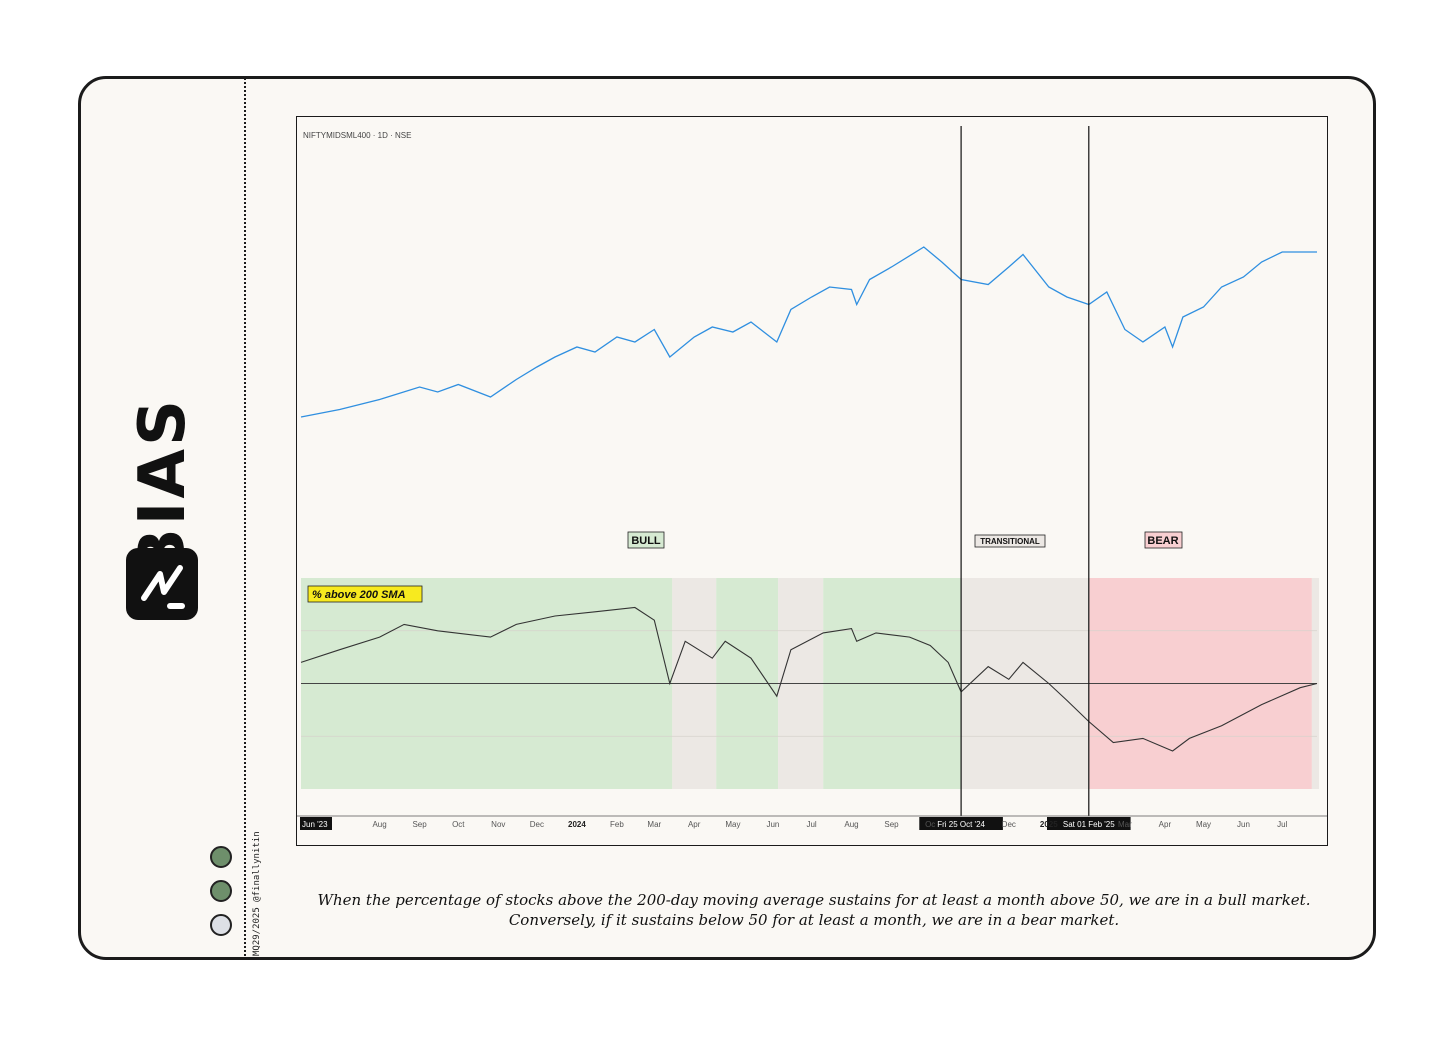  Describe the element at coordinates (809, 683) in the screenshot. I see `breadth-gridlines` at that location.